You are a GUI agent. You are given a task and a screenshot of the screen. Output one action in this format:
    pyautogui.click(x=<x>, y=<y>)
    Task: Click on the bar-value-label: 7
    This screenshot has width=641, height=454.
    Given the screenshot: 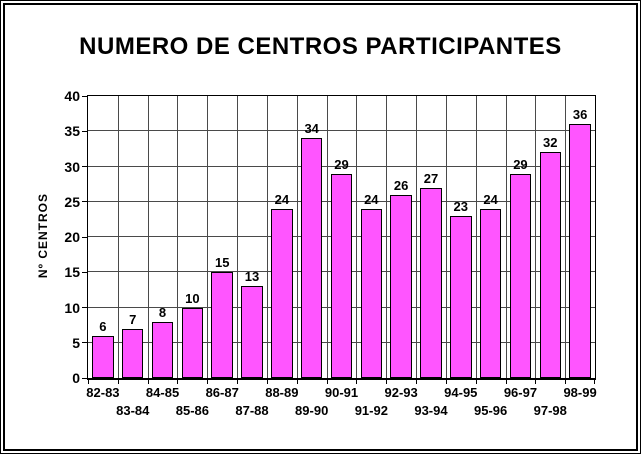 What is the action you would take?
    pyautogui.click(x=133, y=319)
    